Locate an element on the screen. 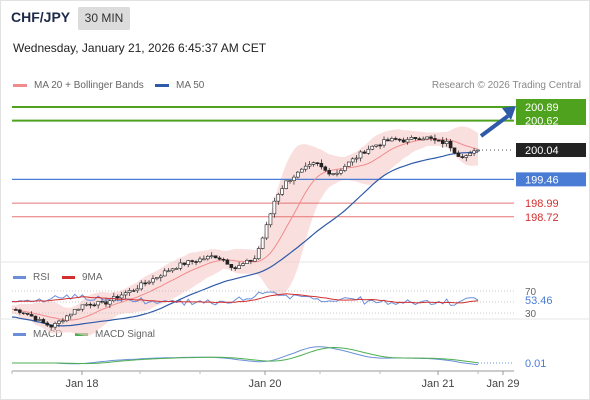 The width and height of the screenshot is (590, 400). legend-ma50-swatch is located at coordinates (162, 85).